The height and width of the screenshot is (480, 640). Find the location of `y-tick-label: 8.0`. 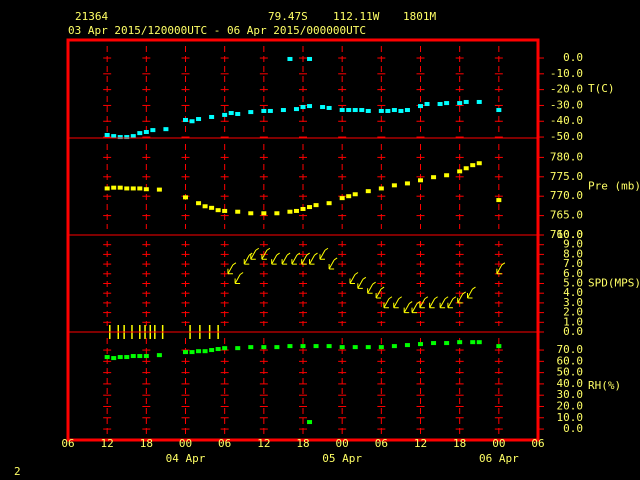

y-tick-label: 8.0 is located at coordinates (573, 253).